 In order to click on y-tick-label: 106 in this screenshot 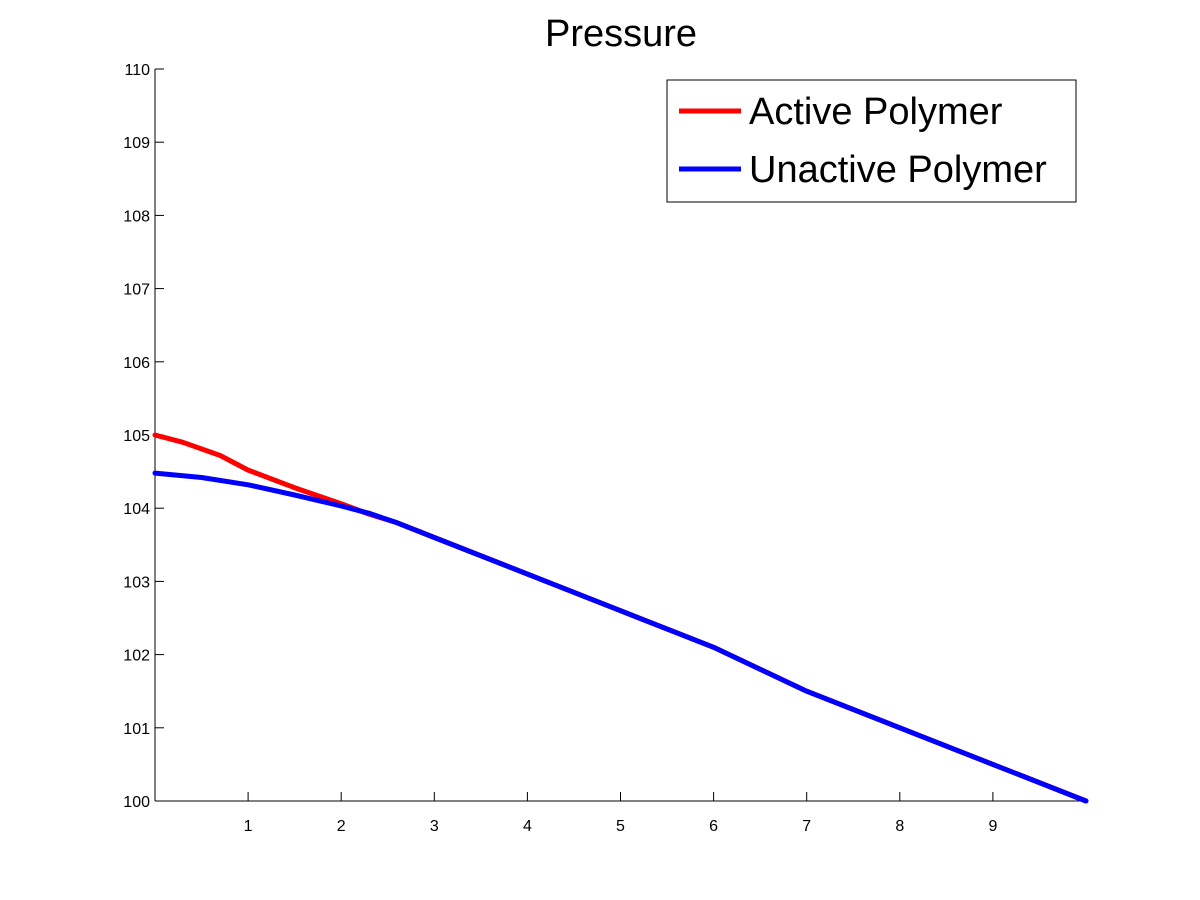, I will do `click(136, 363)`.